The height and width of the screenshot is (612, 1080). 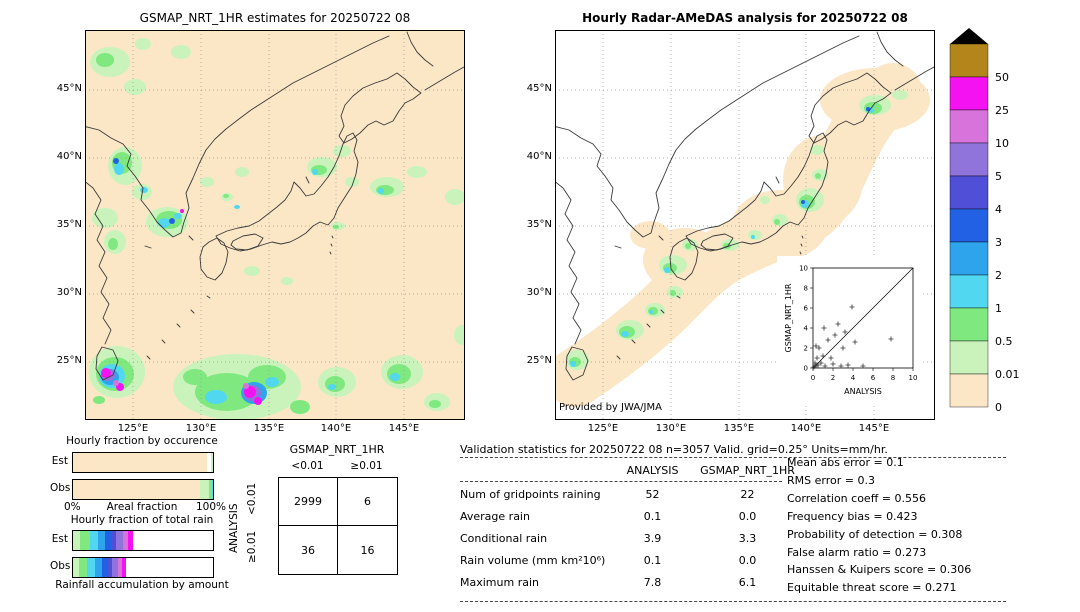 I want to click on colorbar-tick-label: 1, so click(x=998, y=308).